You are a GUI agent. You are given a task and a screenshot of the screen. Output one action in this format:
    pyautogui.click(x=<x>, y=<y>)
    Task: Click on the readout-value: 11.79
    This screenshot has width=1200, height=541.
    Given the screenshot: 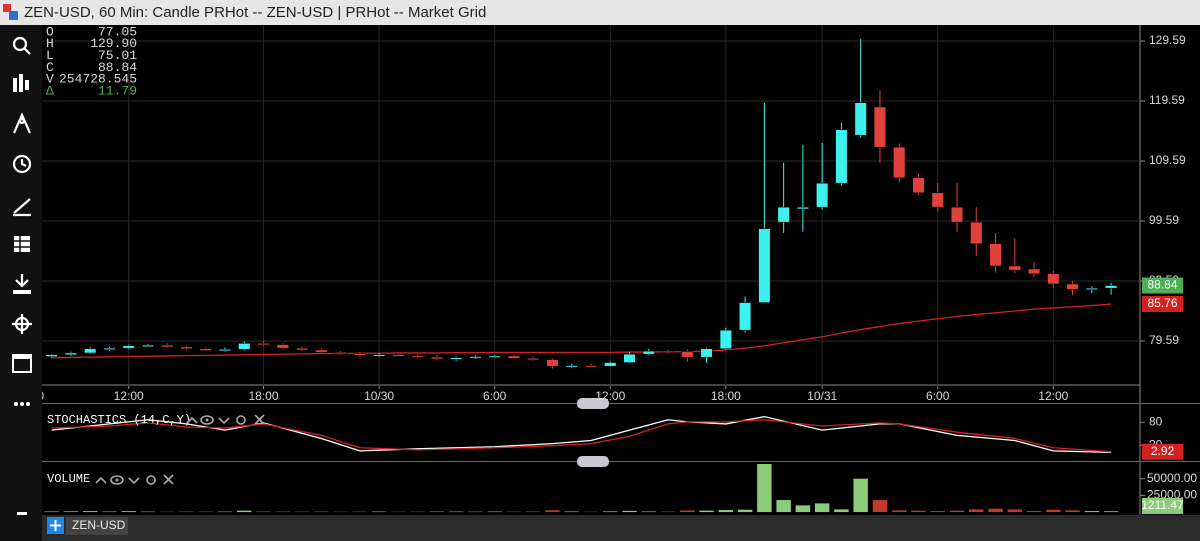 What is the action you would take?
    pyautogui.click(x=117, y=90)
    